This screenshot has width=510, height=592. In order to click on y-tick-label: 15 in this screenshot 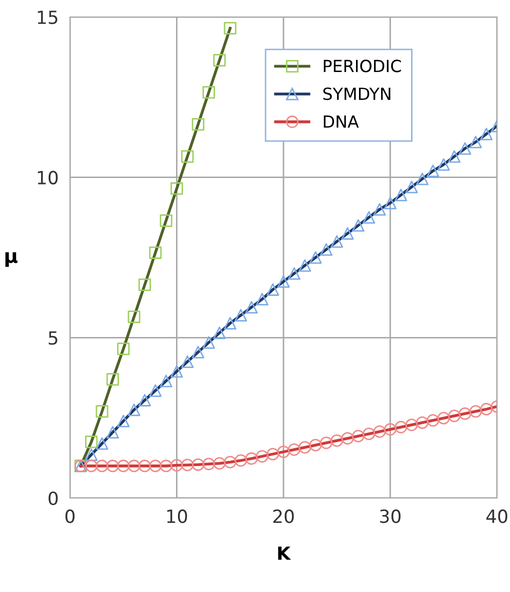, I will do `click(48, 17)`.